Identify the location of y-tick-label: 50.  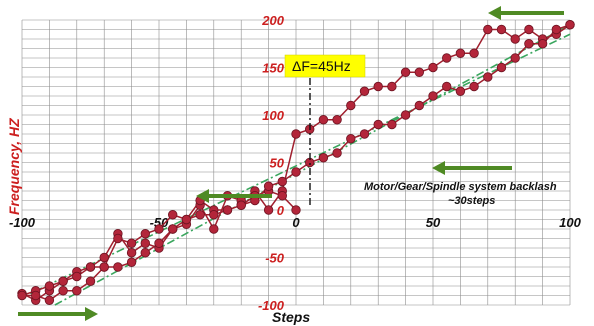
(277, 163).